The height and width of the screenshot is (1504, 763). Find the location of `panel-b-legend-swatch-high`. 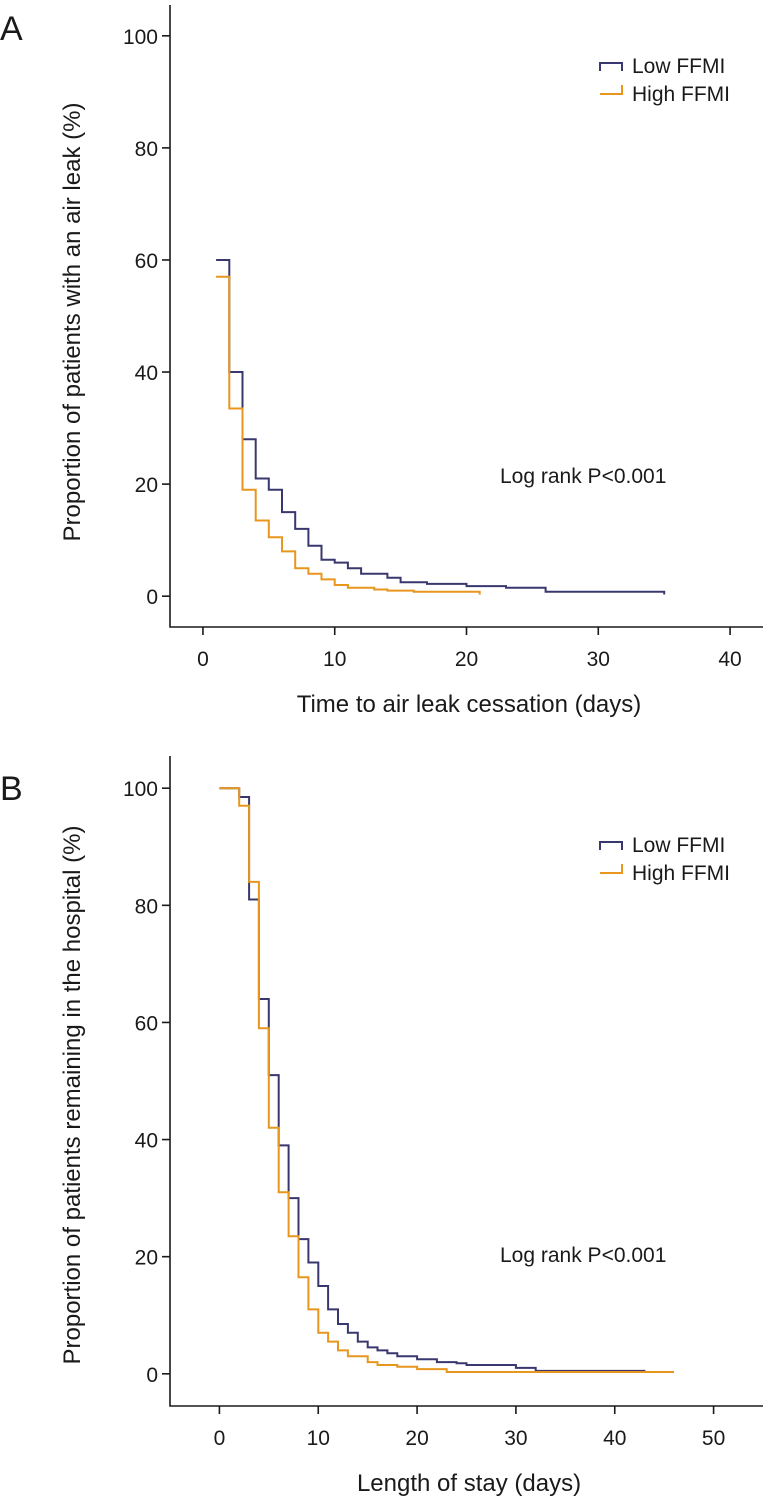

panel-b-legend-swatch-high is located at coordinates (611, 869).